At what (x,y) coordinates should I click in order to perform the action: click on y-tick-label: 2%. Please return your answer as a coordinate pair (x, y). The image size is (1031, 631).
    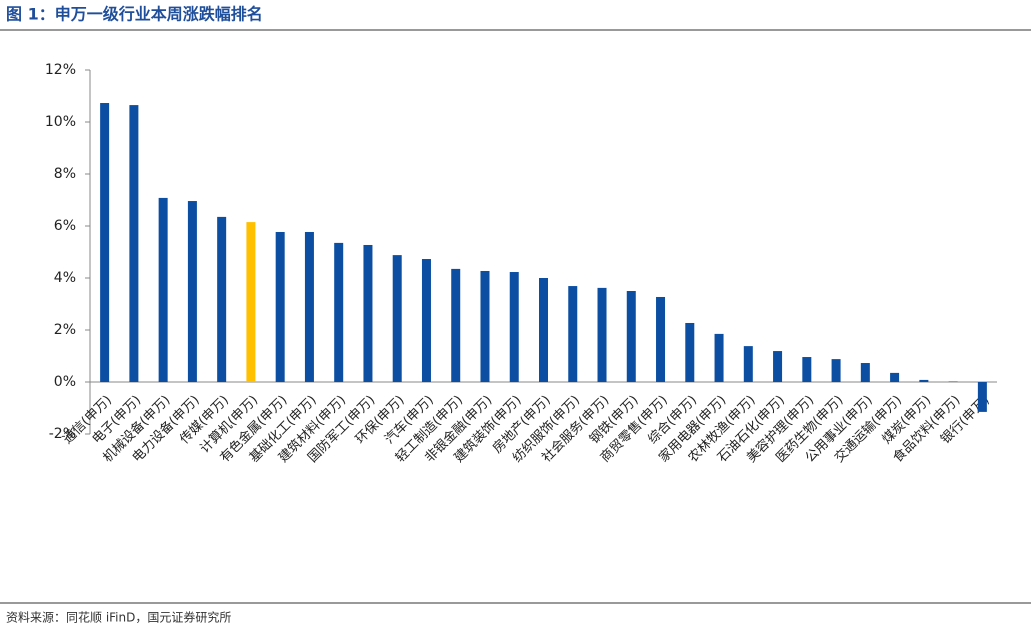
    Looking at the image, I should click on (65, 330).